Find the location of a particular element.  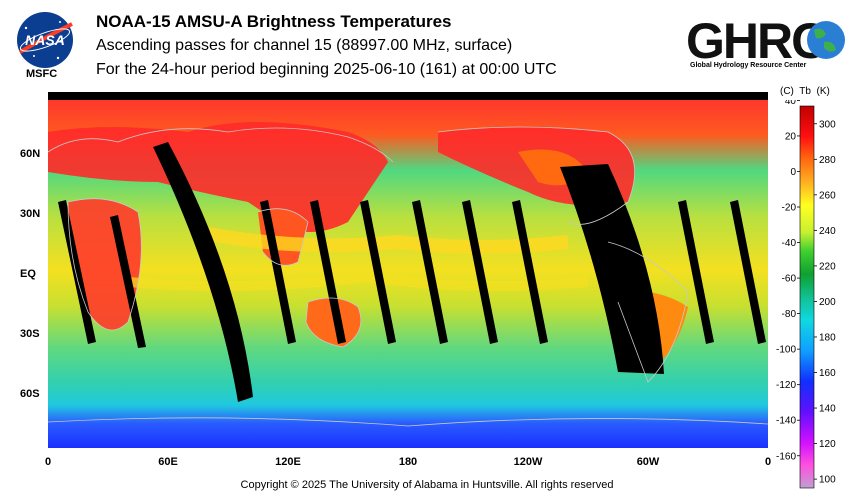

latitude-label: 60S is located at coordinates (30, 394).